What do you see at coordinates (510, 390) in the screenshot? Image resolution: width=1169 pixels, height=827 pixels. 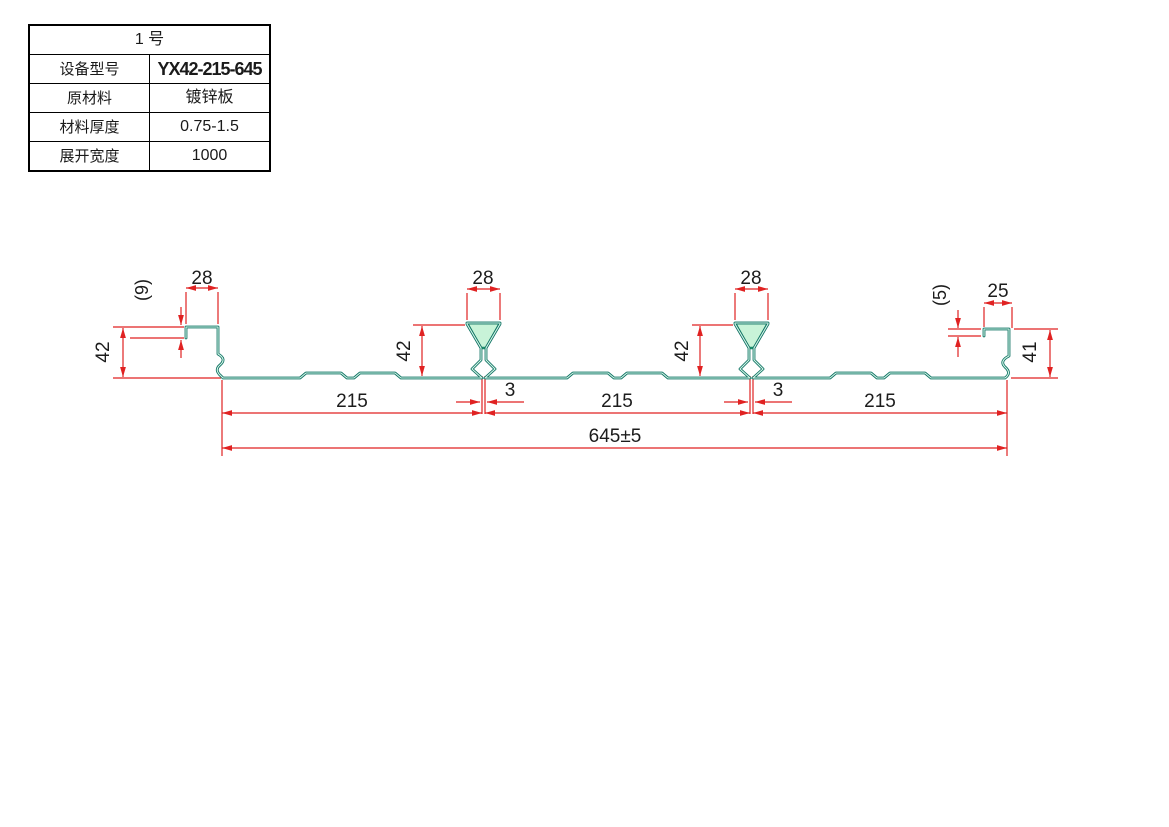 I see `dim-rib1-gap: 3` at bounding box center [510, 390].